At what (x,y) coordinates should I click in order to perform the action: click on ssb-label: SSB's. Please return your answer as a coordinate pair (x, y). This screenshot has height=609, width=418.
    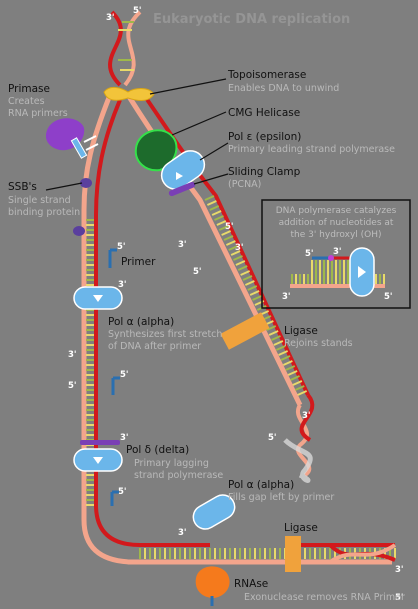
    Looking at the image, I should click on (22, 187).